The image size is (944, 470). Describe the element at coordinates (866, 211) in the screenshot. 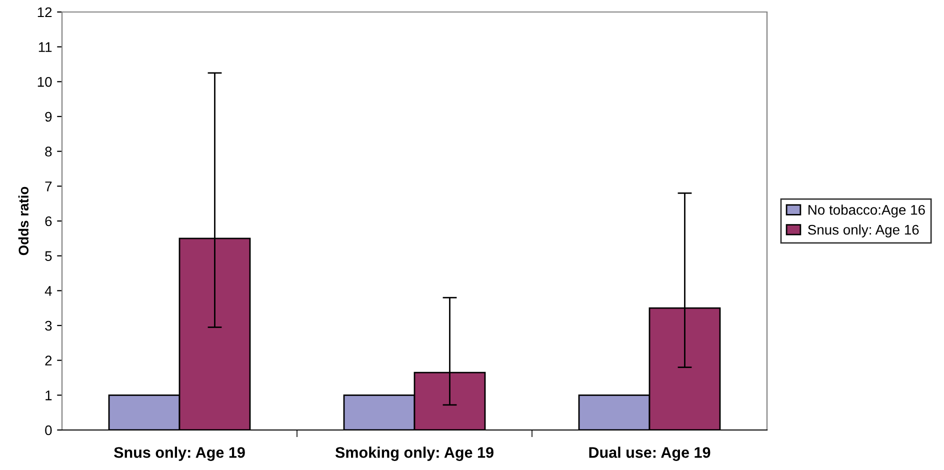

I see `legend-label: No tobacco:Age 16` at that location.